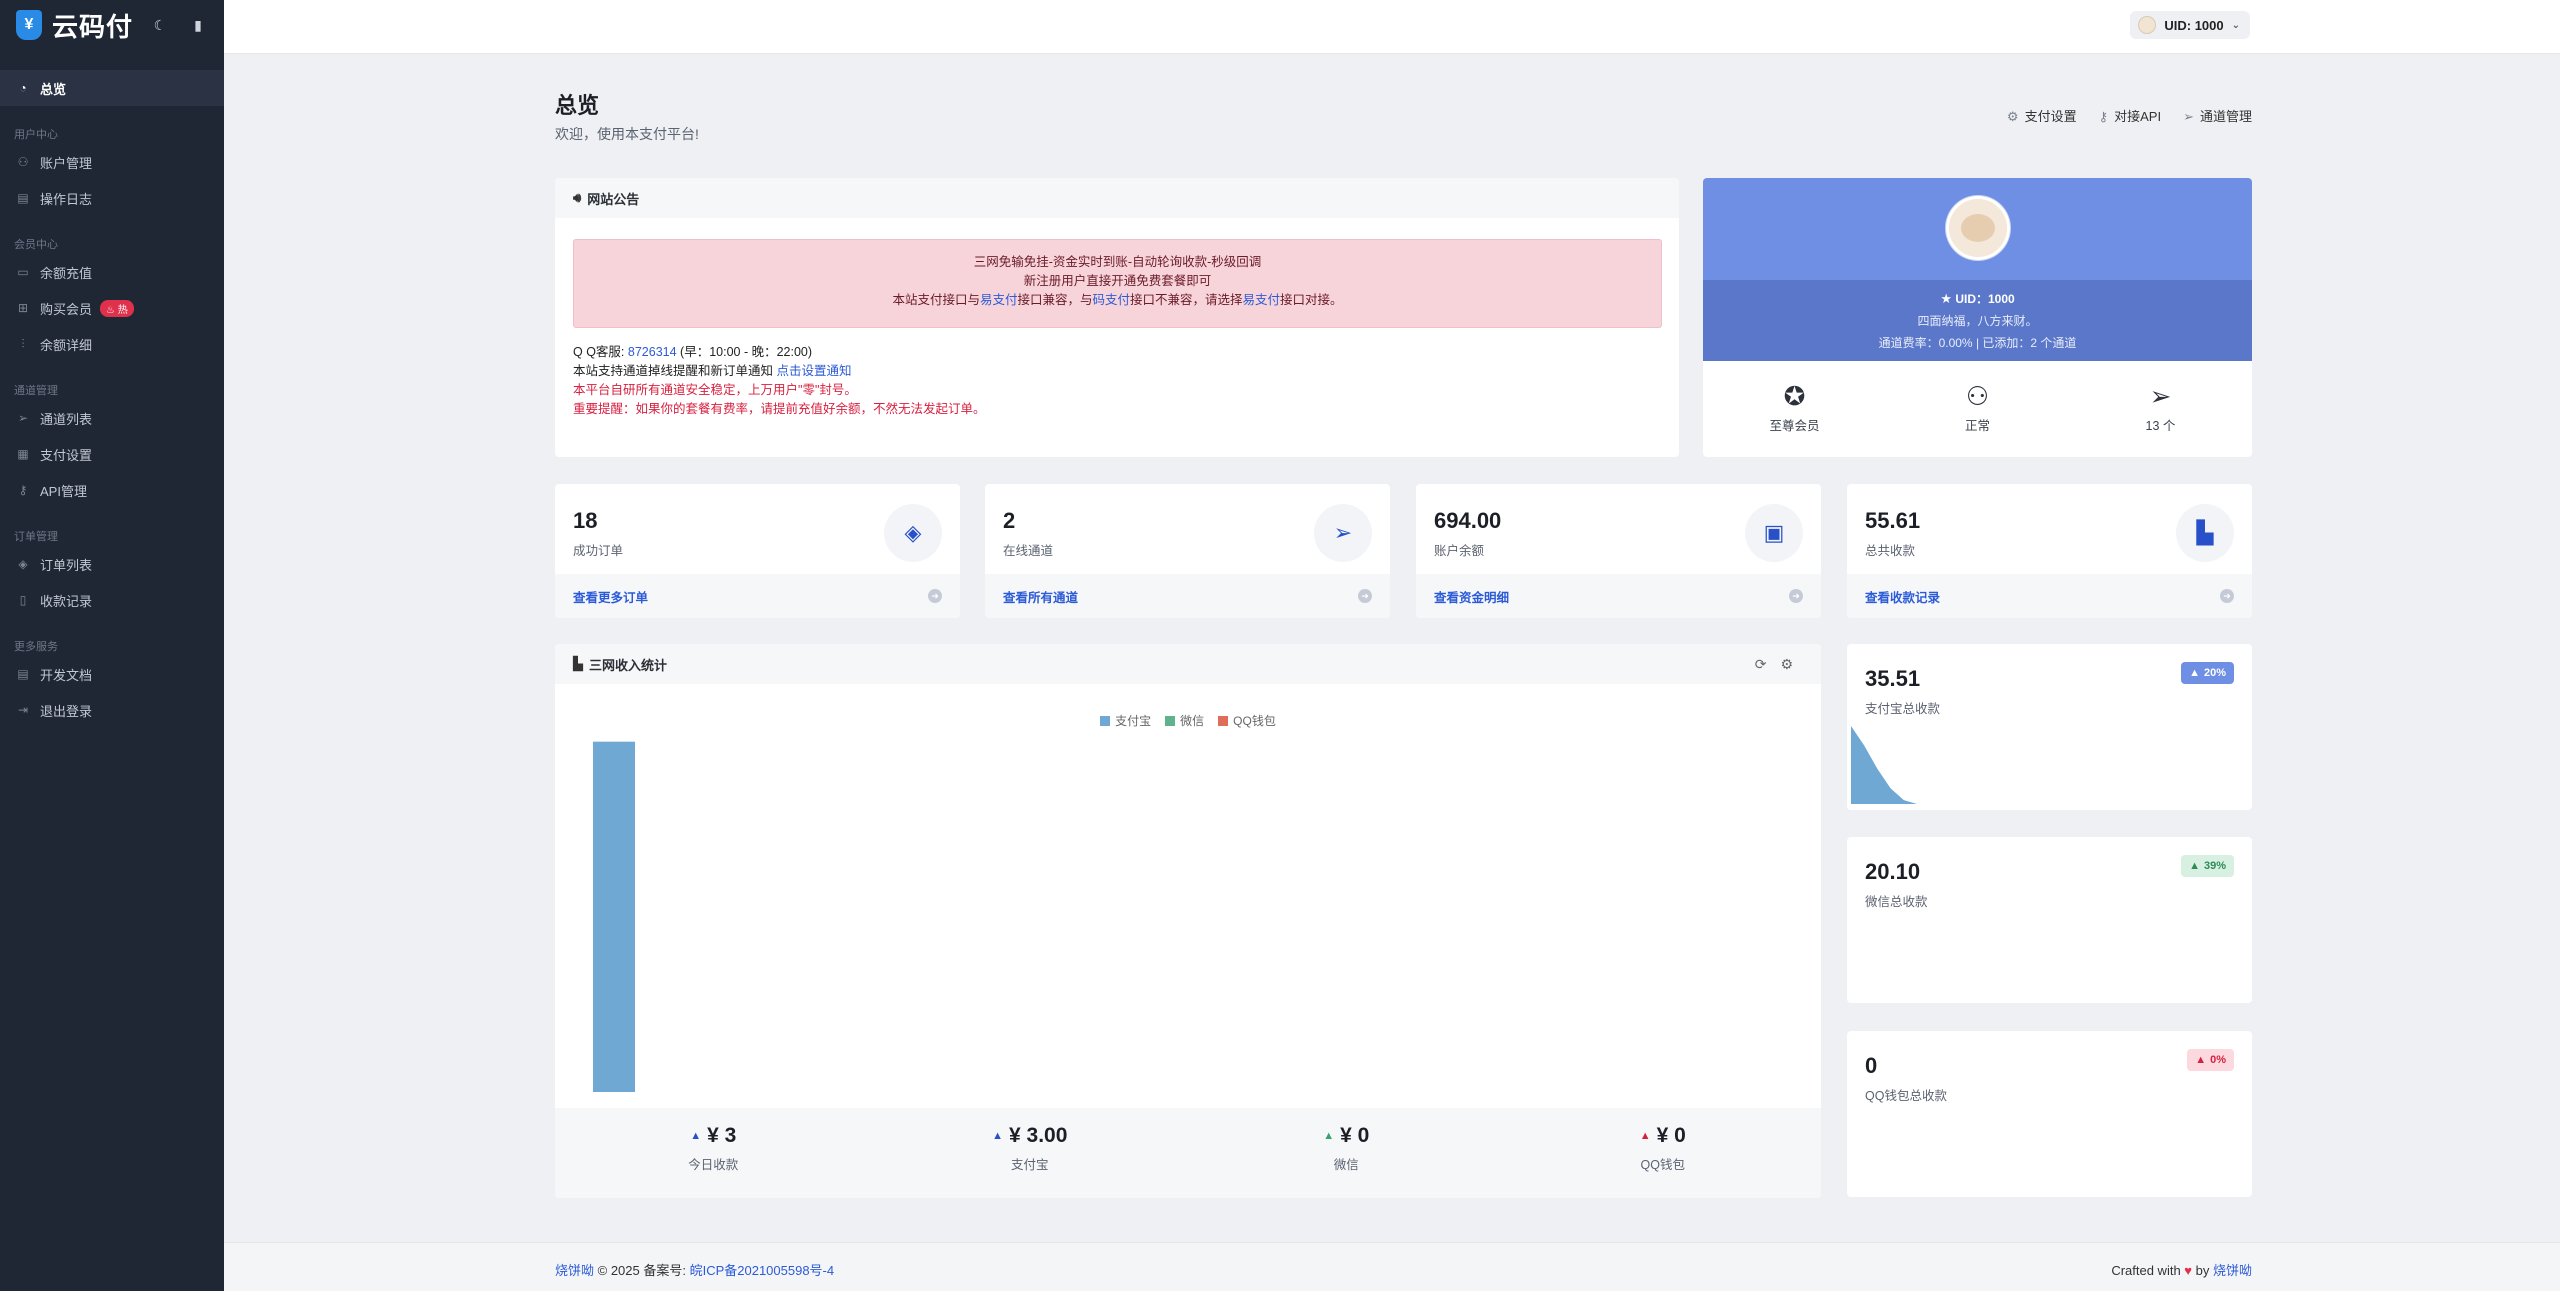  Describe the element at coordinates (814, 371) in the screenshot. I see `notify-settings-link: 点击设置通知` at that location.